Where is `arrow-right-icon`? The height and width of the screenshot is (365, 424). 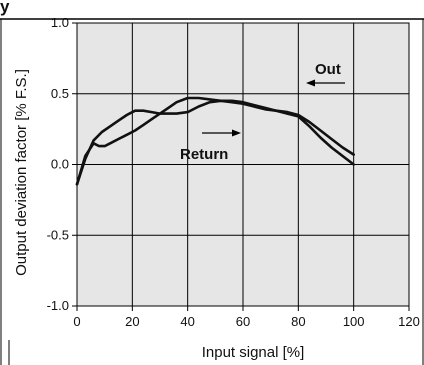
arrow-right-icon is located at coordinates (221, 133).